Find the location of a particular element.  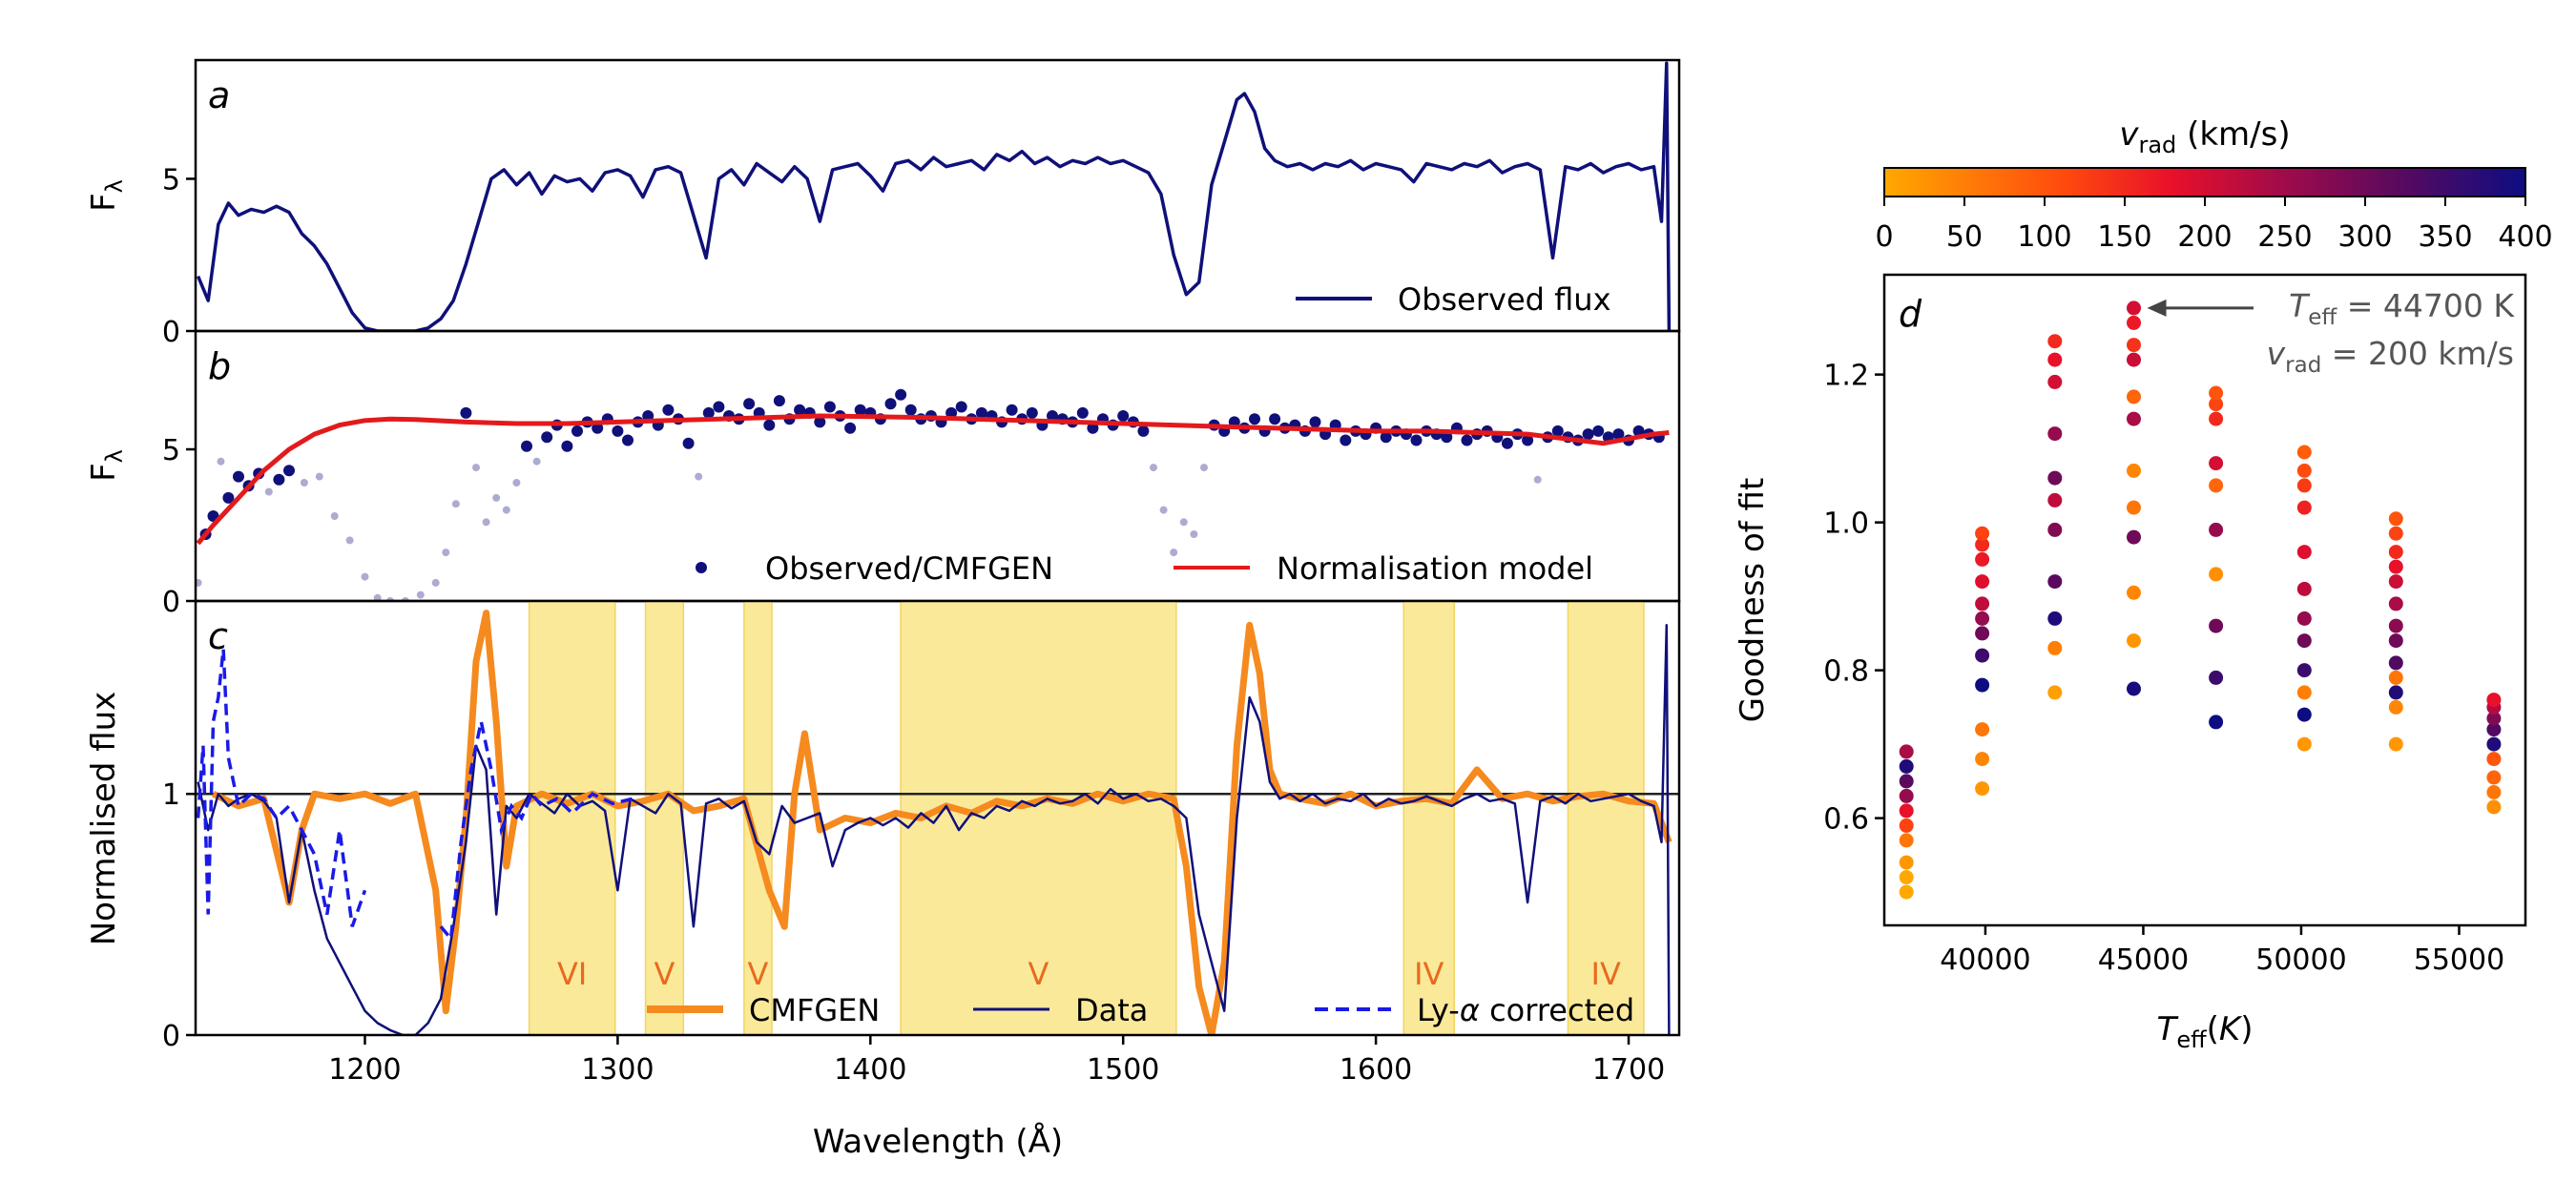

colorbar-tick-label: 50 is located at coordinates (1964, 237).